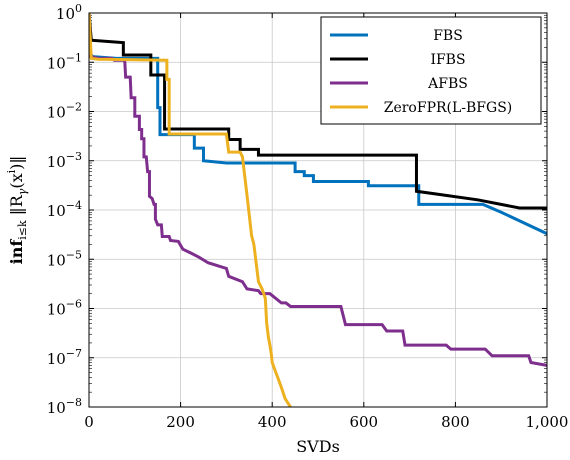 This screenshot has height=460, width=570. What do you see at coordinates (22, 230) in the screenshot?
I see `y-label-sub: i≤k` at bounding box center [22, 230].